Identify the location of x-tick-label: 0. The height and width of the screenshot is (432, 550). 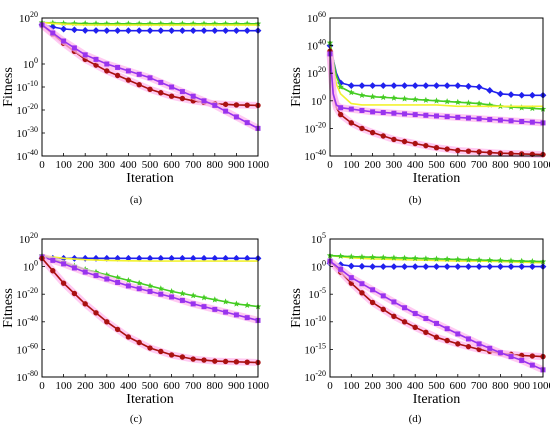
(330, 386).